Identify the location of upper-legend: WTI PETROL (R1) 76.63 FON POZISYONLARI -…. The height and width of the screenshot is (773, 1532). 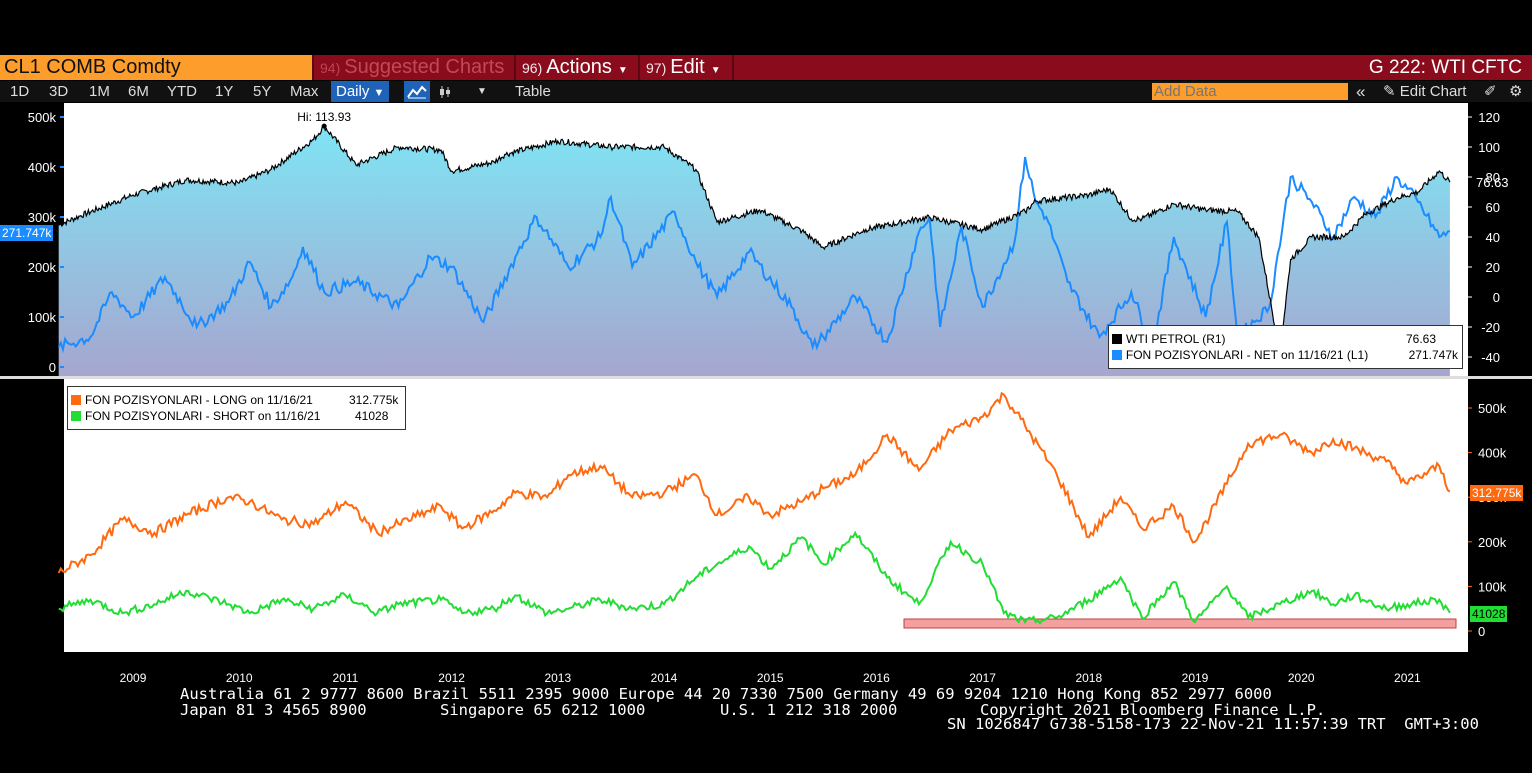
(1285, 347).